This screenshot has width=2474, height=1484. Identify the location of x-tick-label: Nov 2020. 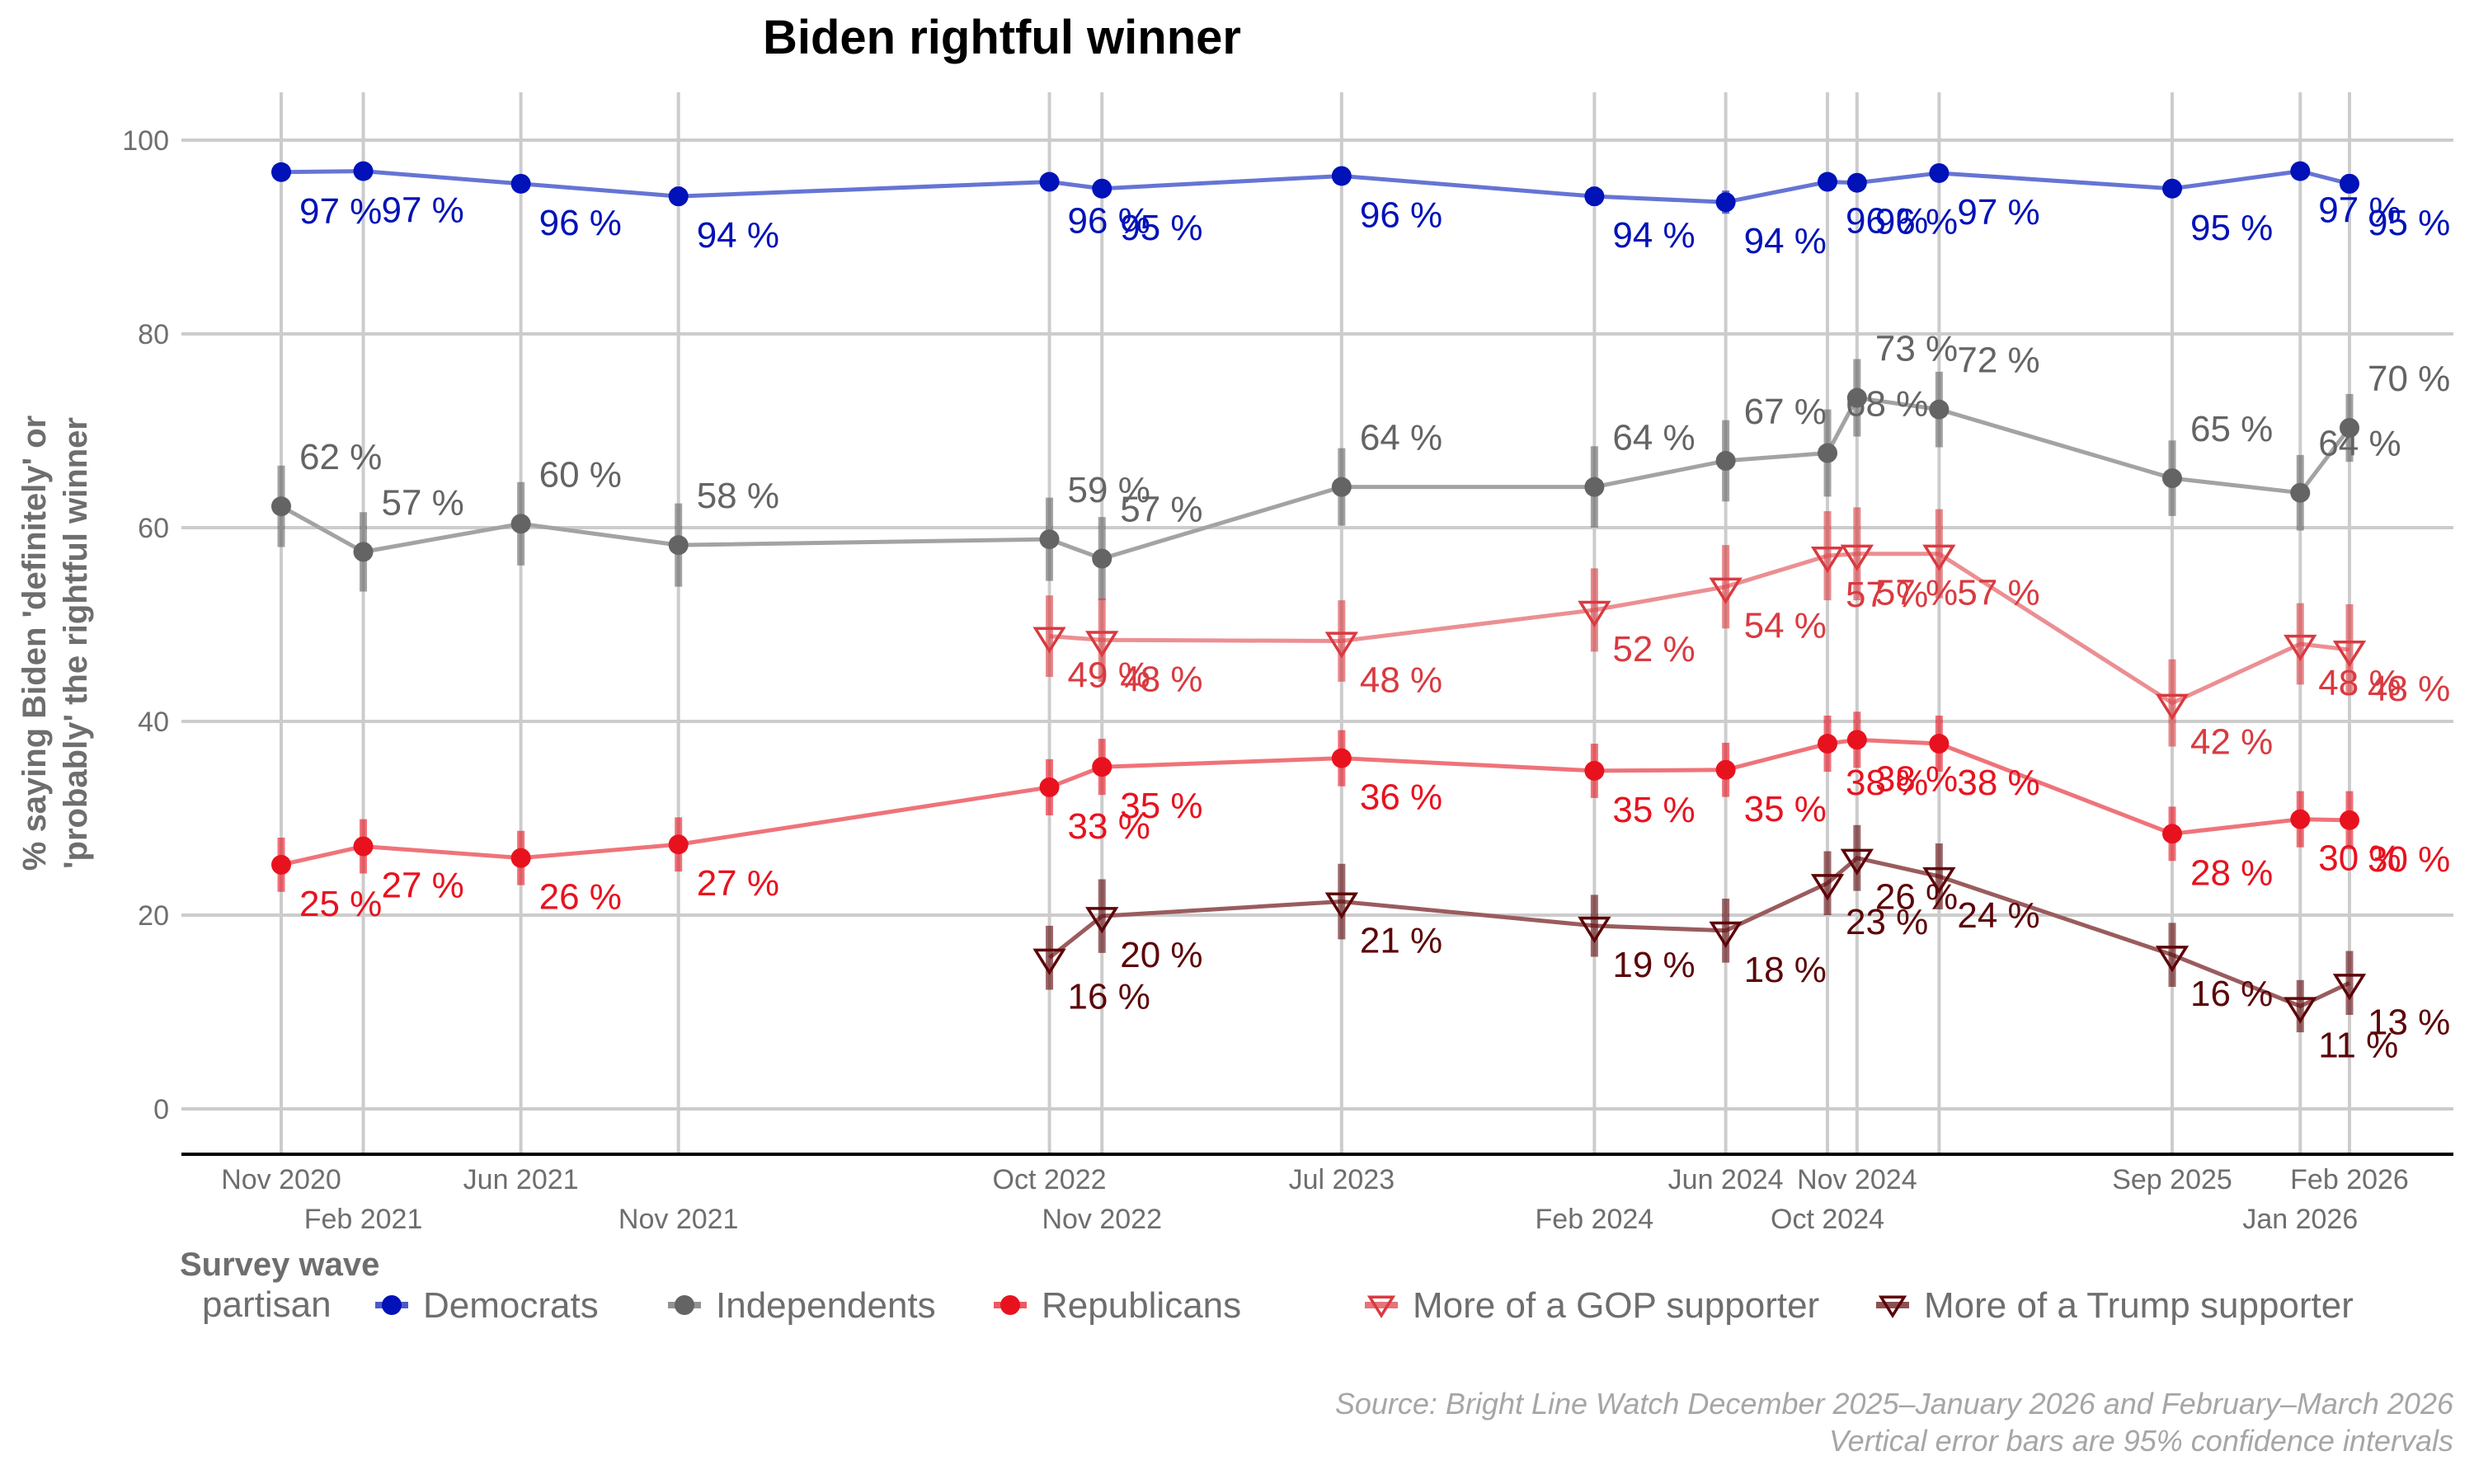
(281, 1179).